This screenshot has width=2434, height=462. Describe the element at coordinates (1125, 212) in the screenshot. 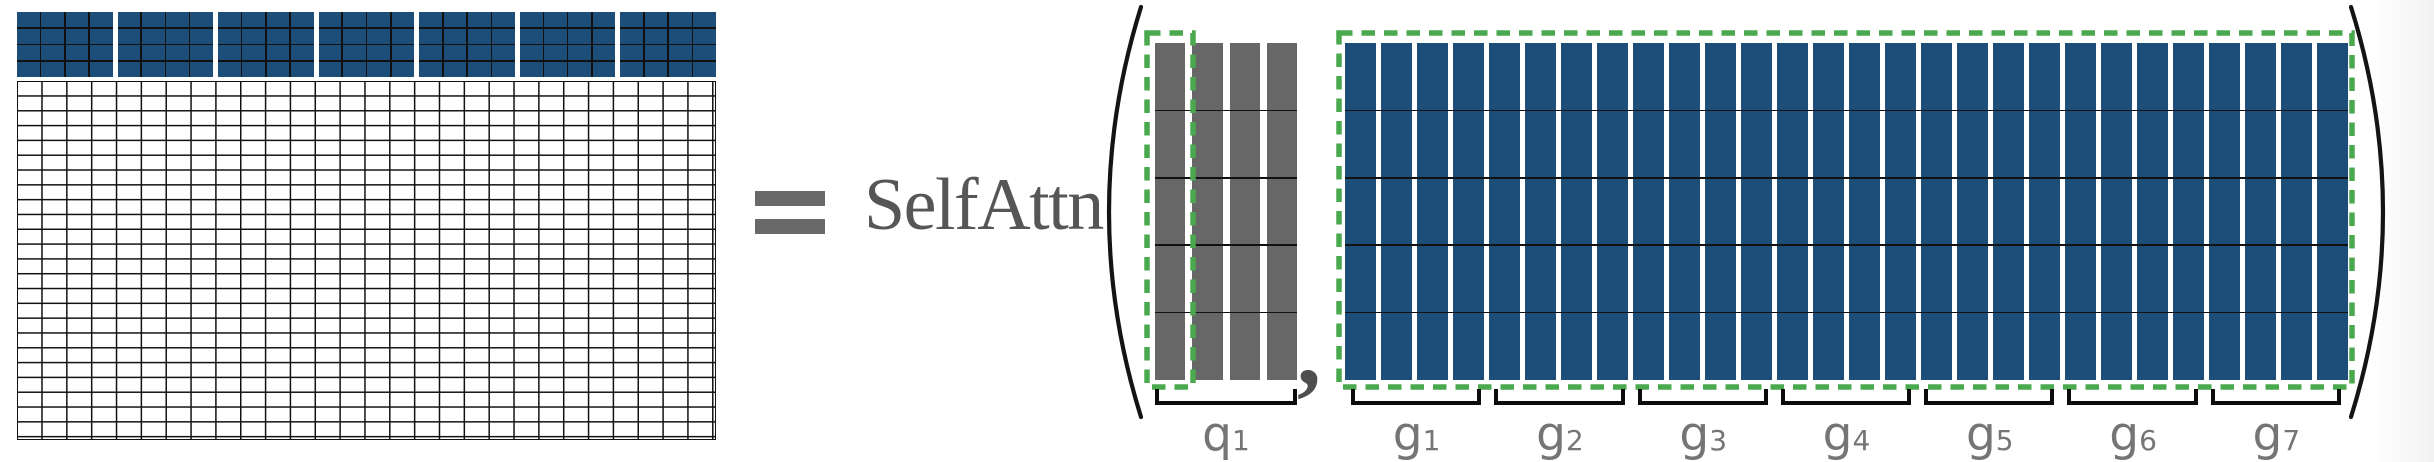

I see `open-paren-icon` at that location.